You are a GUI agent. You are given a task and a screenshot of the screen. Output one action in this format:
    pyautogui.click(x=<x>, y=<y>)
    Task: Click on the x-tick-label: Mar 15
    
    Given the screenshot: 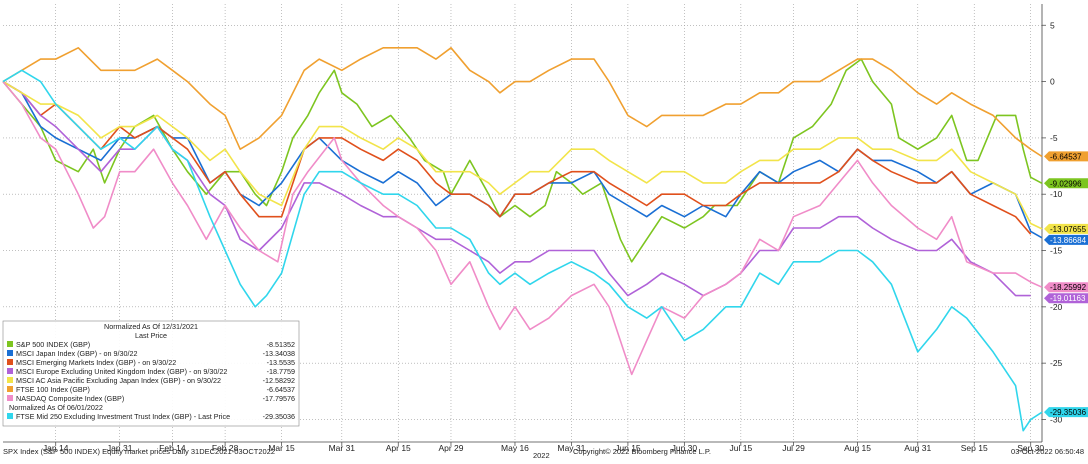 What is the action you would take?
    pyautogui.click(x=281, y=448)
    